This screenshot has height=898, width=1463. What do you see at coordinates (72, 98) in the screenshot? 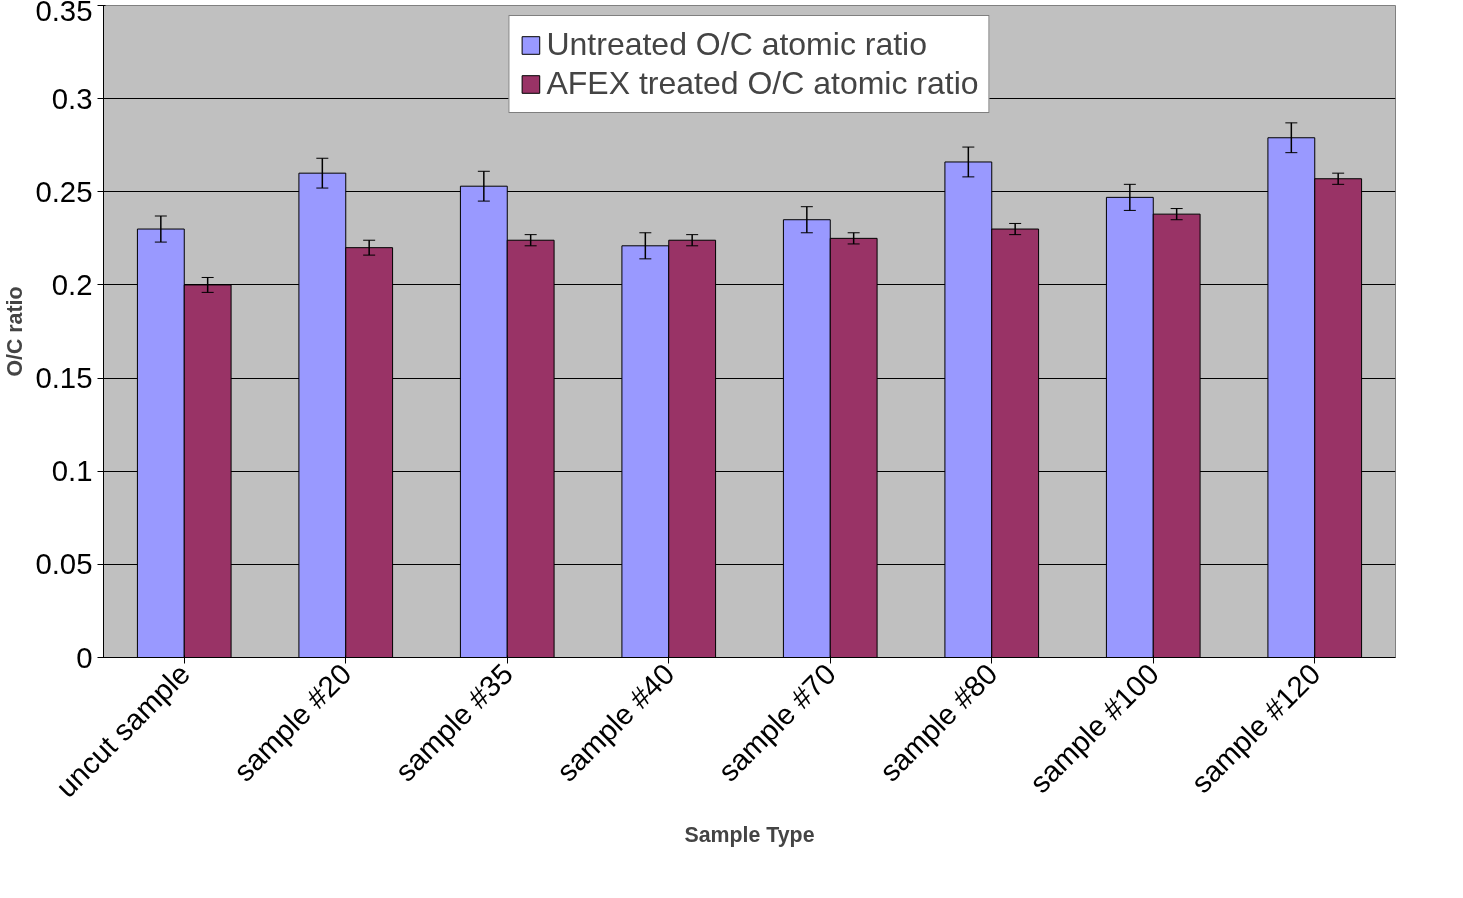
I see `y-tick-label: 0.3` at bounding box center [72, 98].